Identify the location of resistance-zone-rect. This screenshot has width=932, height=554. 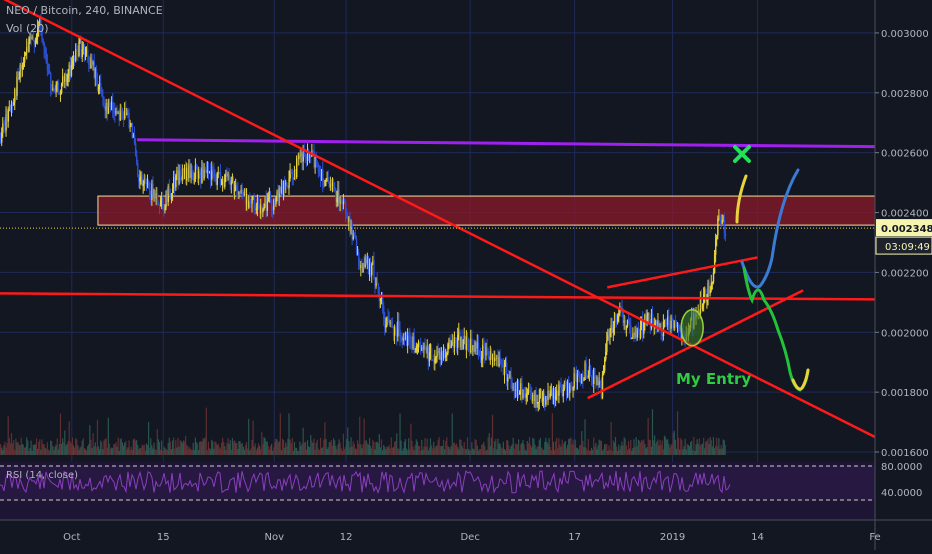
(486, 210).